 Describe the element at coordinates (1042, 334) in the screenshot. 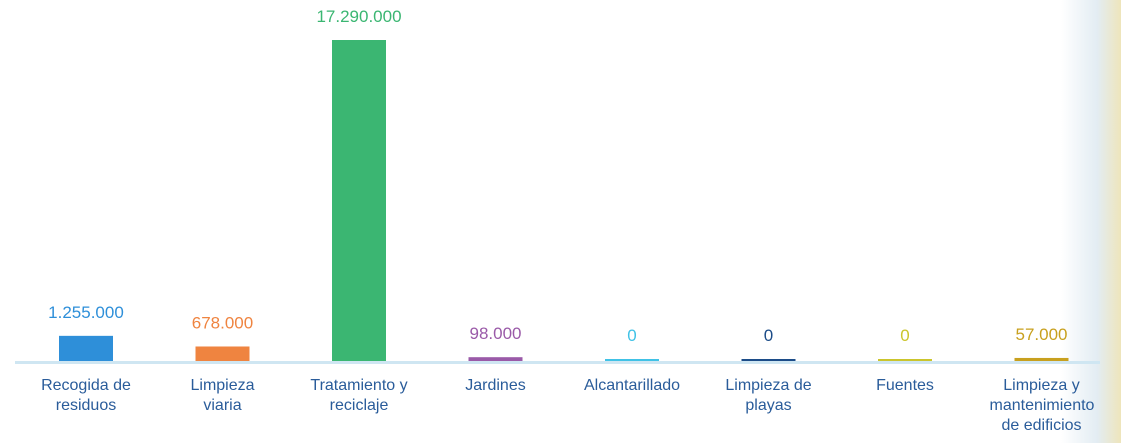

I see `value-label: 57.000` at that location.